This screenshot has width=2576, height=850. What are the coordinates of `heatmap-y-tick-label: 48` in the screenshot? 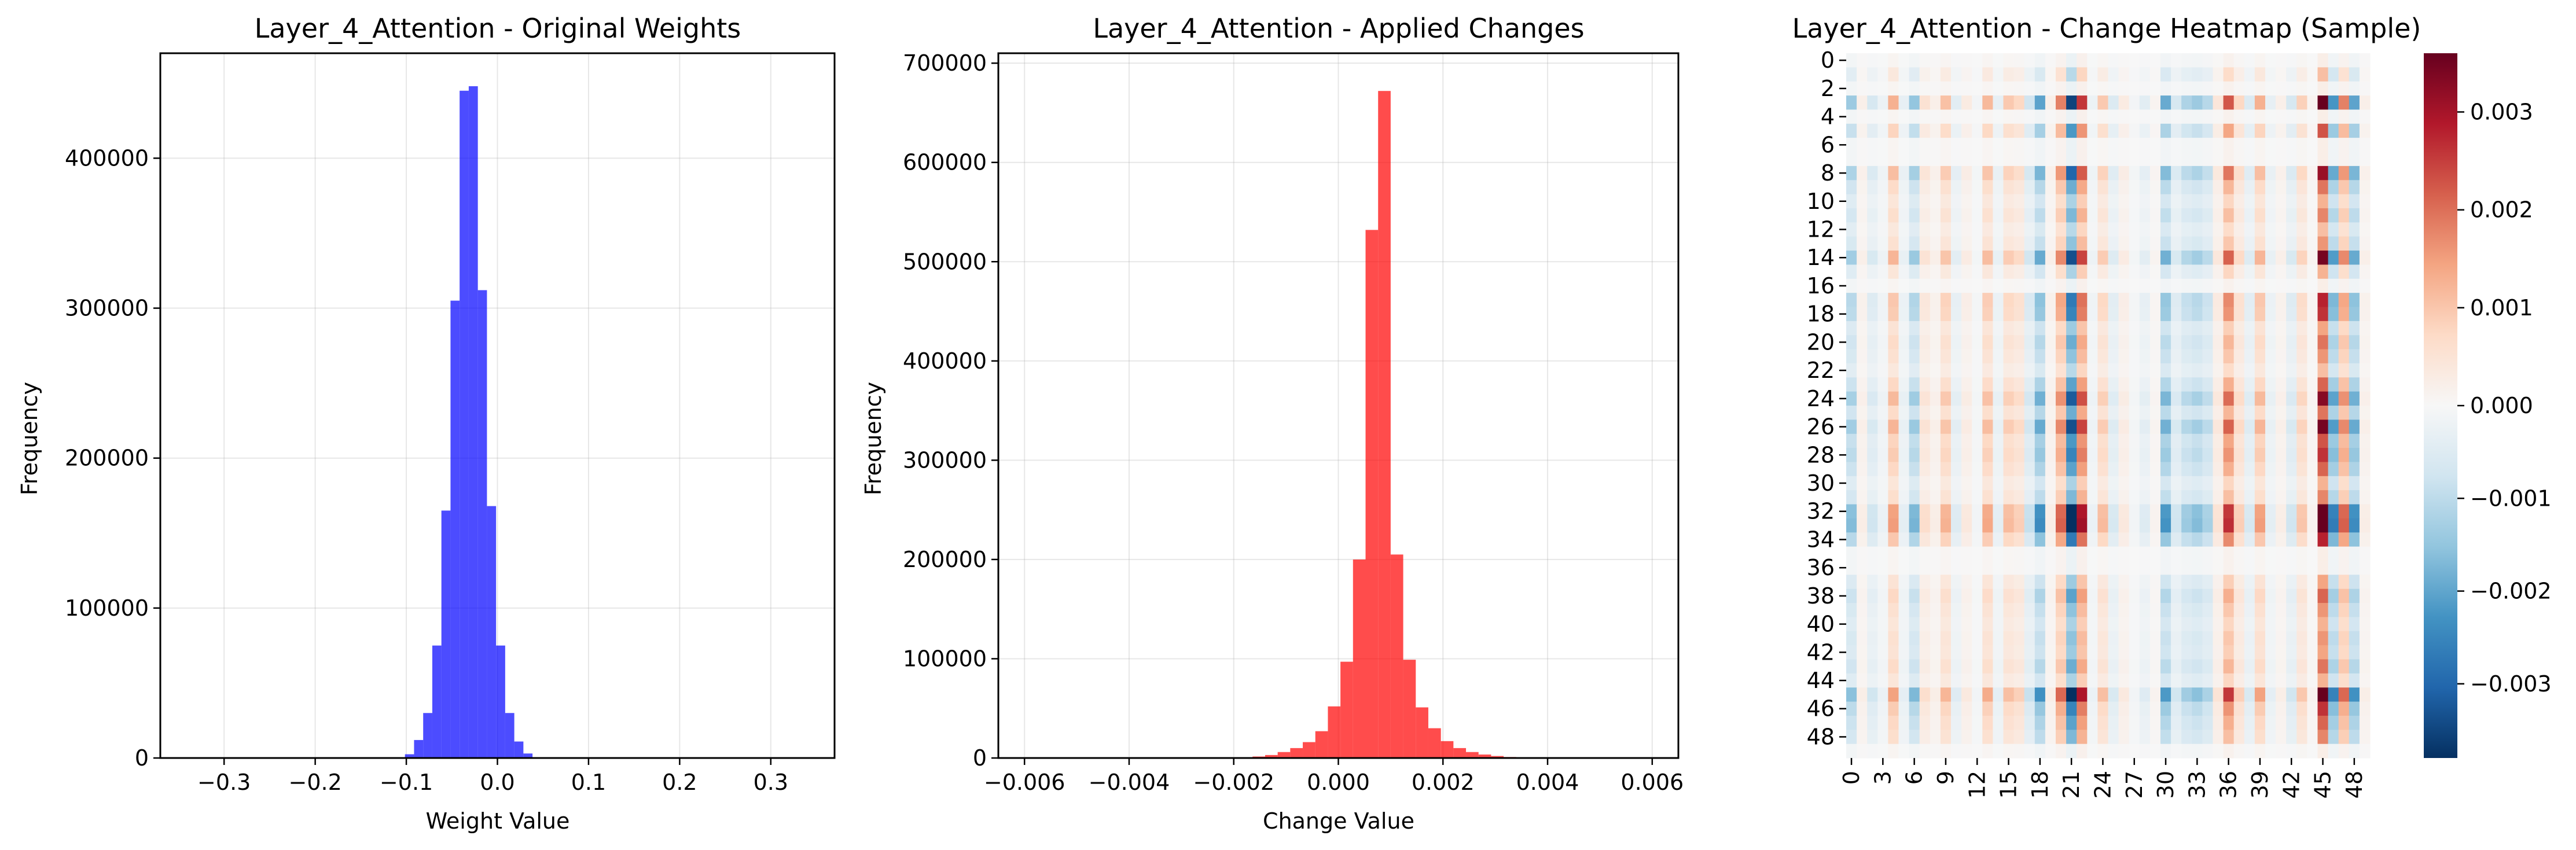 It's located at (1821, 736).